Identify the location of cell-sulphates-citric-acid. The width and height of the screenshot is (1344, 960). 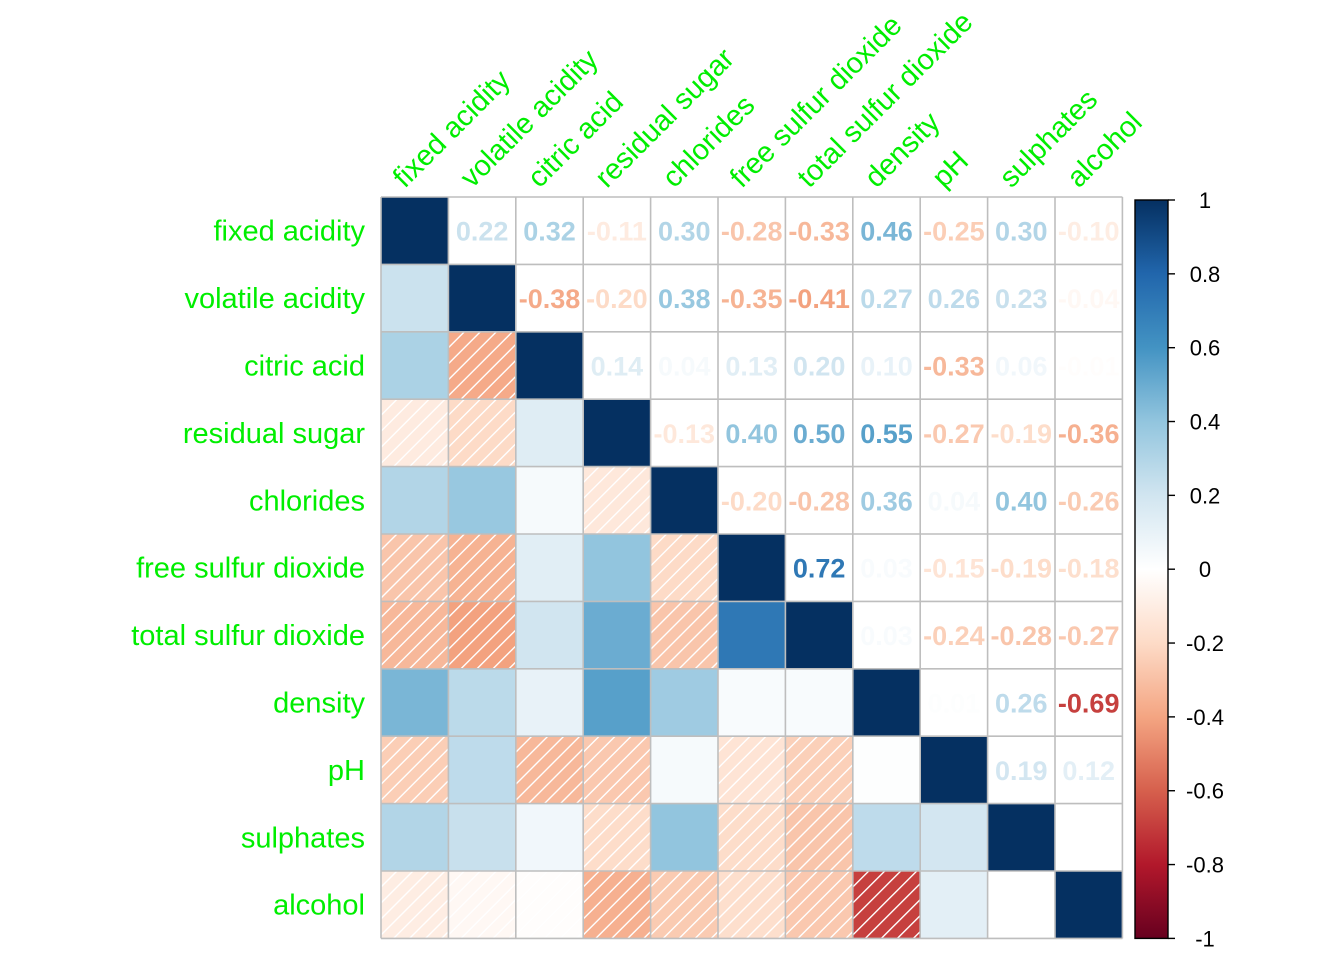
(549, 837).